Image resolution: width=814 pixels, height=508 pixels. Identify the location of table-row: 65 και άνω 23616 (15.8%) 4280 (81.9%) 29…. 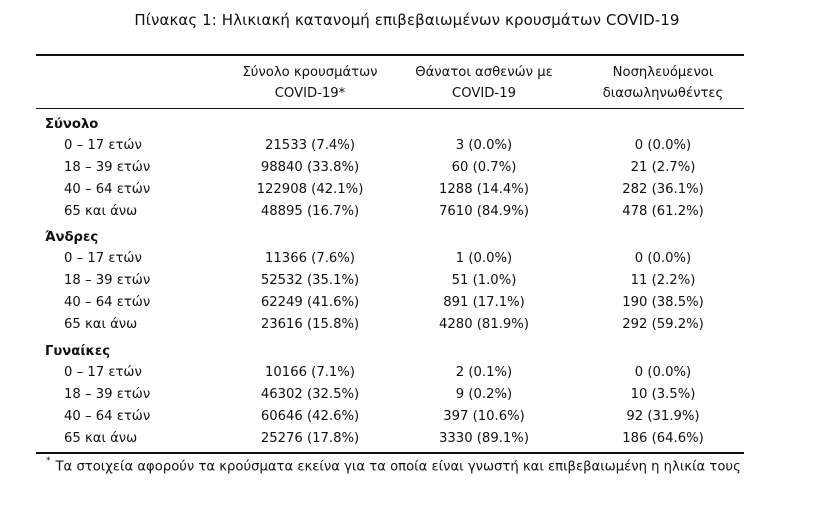
(407, 328).